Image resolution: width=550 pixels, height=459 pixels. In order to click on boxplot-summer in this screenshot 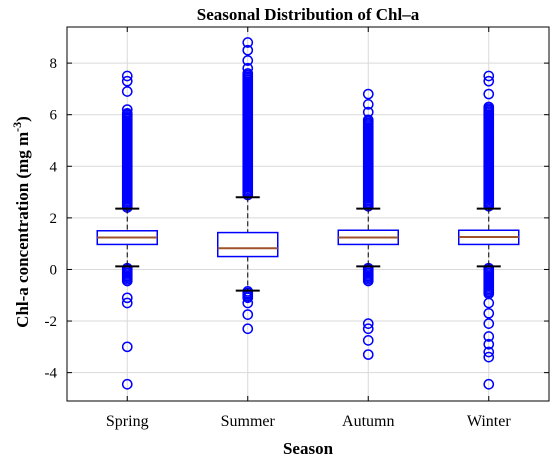, I will do `click(248, 186)`.